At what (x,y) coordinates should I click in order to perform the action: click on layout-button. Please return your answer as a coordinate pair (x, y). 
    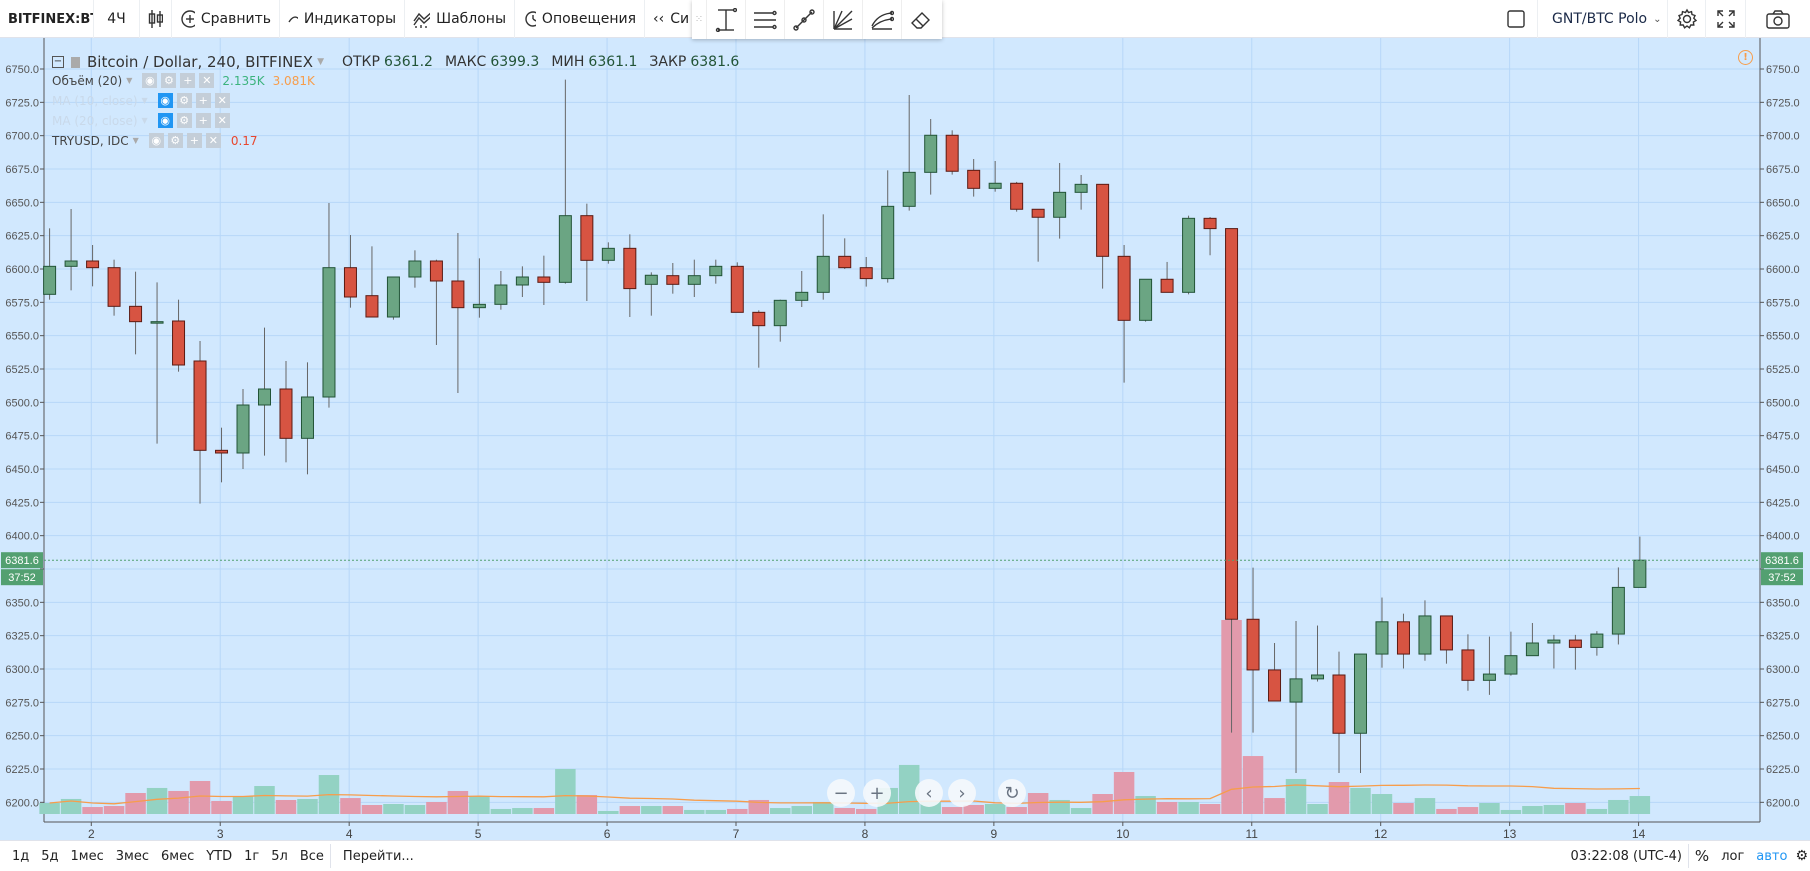
    Looking at the image, I should click on (1516, 19).